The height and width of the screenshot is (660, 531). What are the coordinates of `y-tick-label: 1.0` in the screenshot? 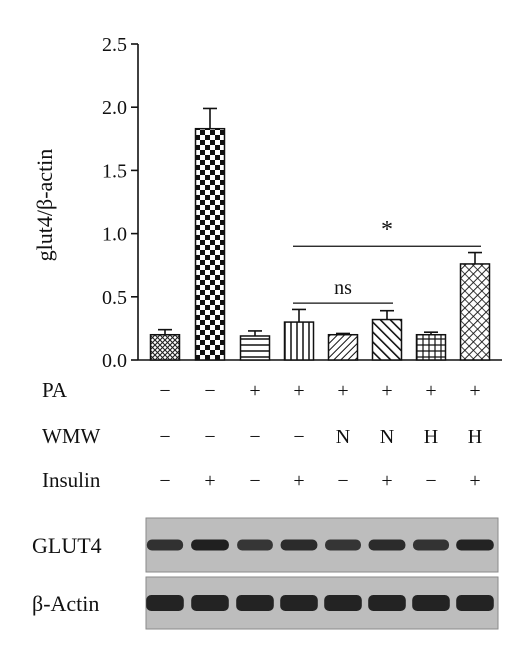 It's located at (114, 235).